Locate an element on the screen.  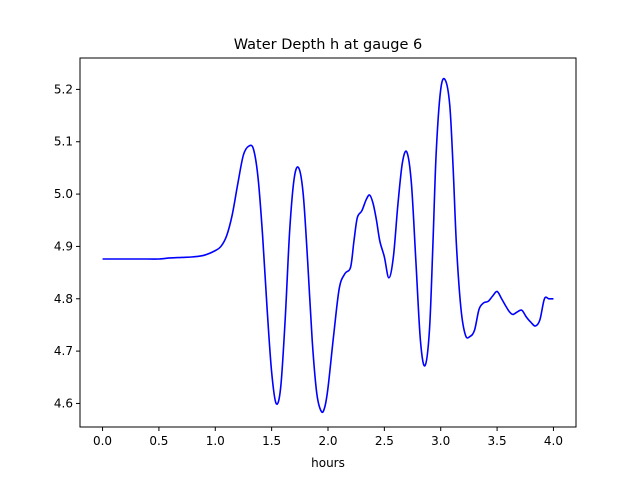
x-tick-label: 2.5 is located at coordinates (384, 441).